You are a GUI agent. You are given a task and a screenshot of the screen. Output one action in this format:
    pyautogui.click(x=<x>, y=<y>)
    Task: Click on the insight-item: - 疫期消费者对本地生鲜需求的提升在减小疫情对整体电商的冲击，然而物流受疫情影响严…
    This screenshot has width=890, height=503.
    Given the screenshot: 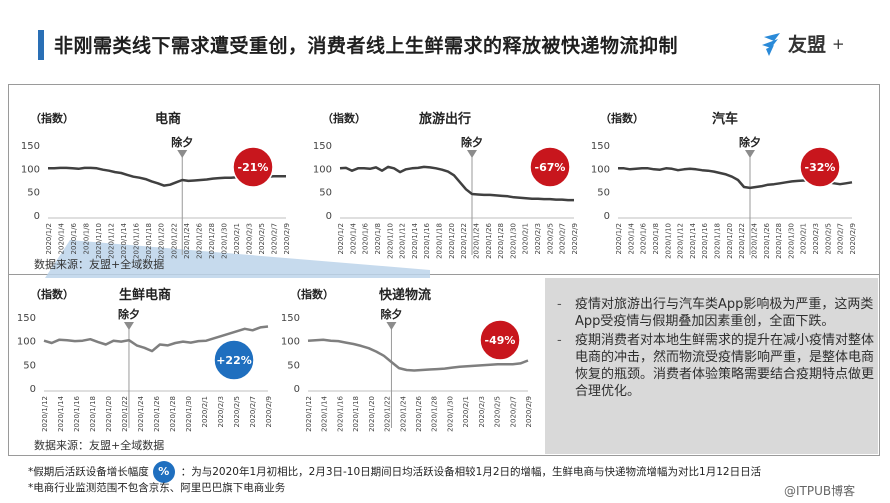 What is the action you would take?
    pyautogui.click(x=716, y=366)
    